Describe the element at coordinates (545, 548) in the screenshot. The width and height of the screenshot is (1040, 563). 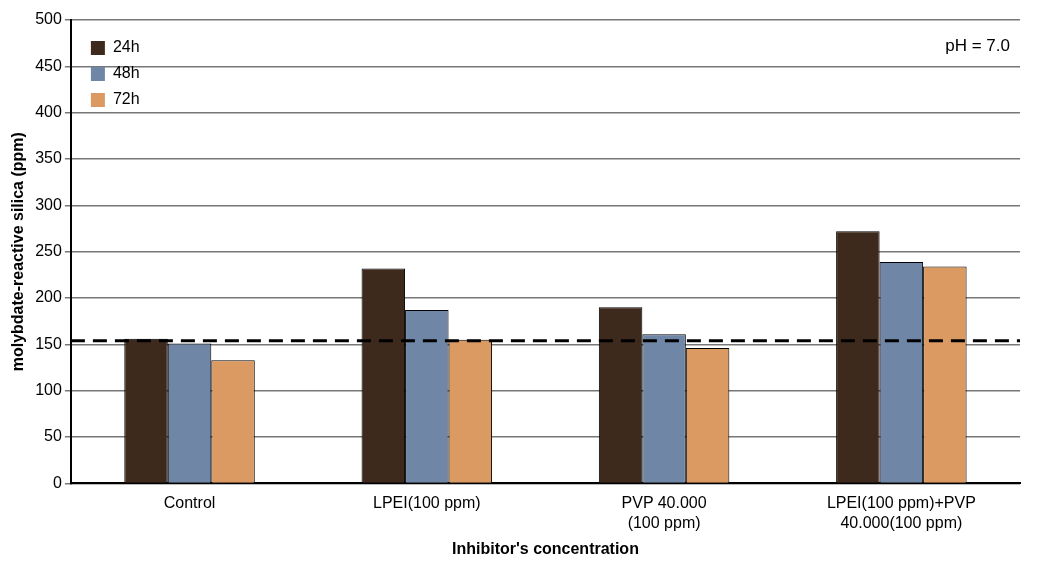
I see `x-axis-title: Inhibitor's concentration` at that location.